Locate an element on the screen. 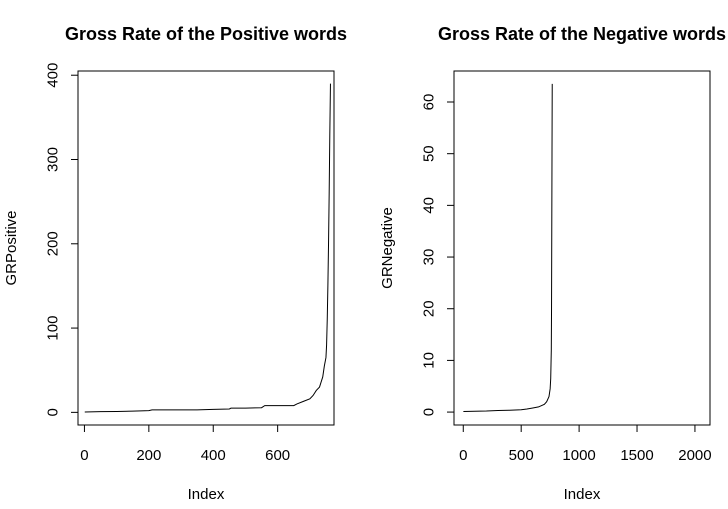 The image size is (728, 509). y-axis-label: GRNegative is located at coordinates (387, 248).